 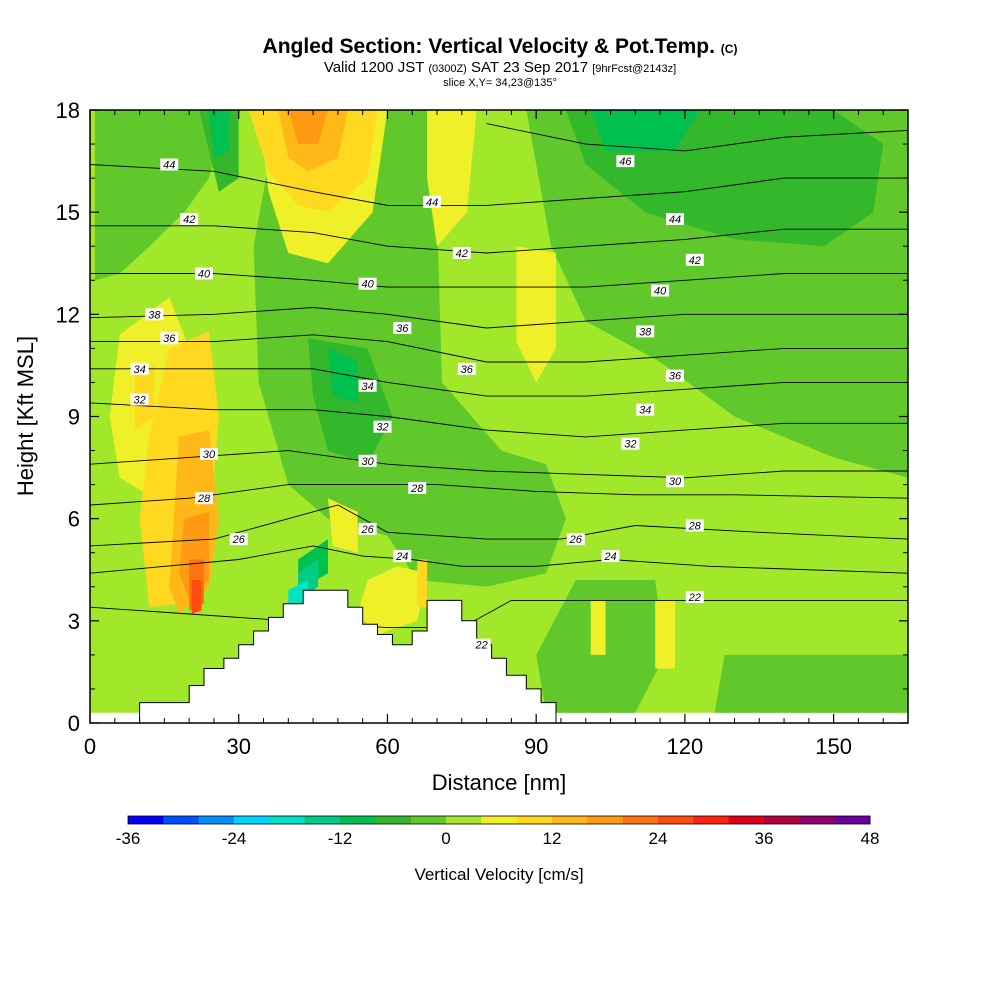 I want to click on y-axis-title: Height [Kft MSL], so click(x=25, y=416).